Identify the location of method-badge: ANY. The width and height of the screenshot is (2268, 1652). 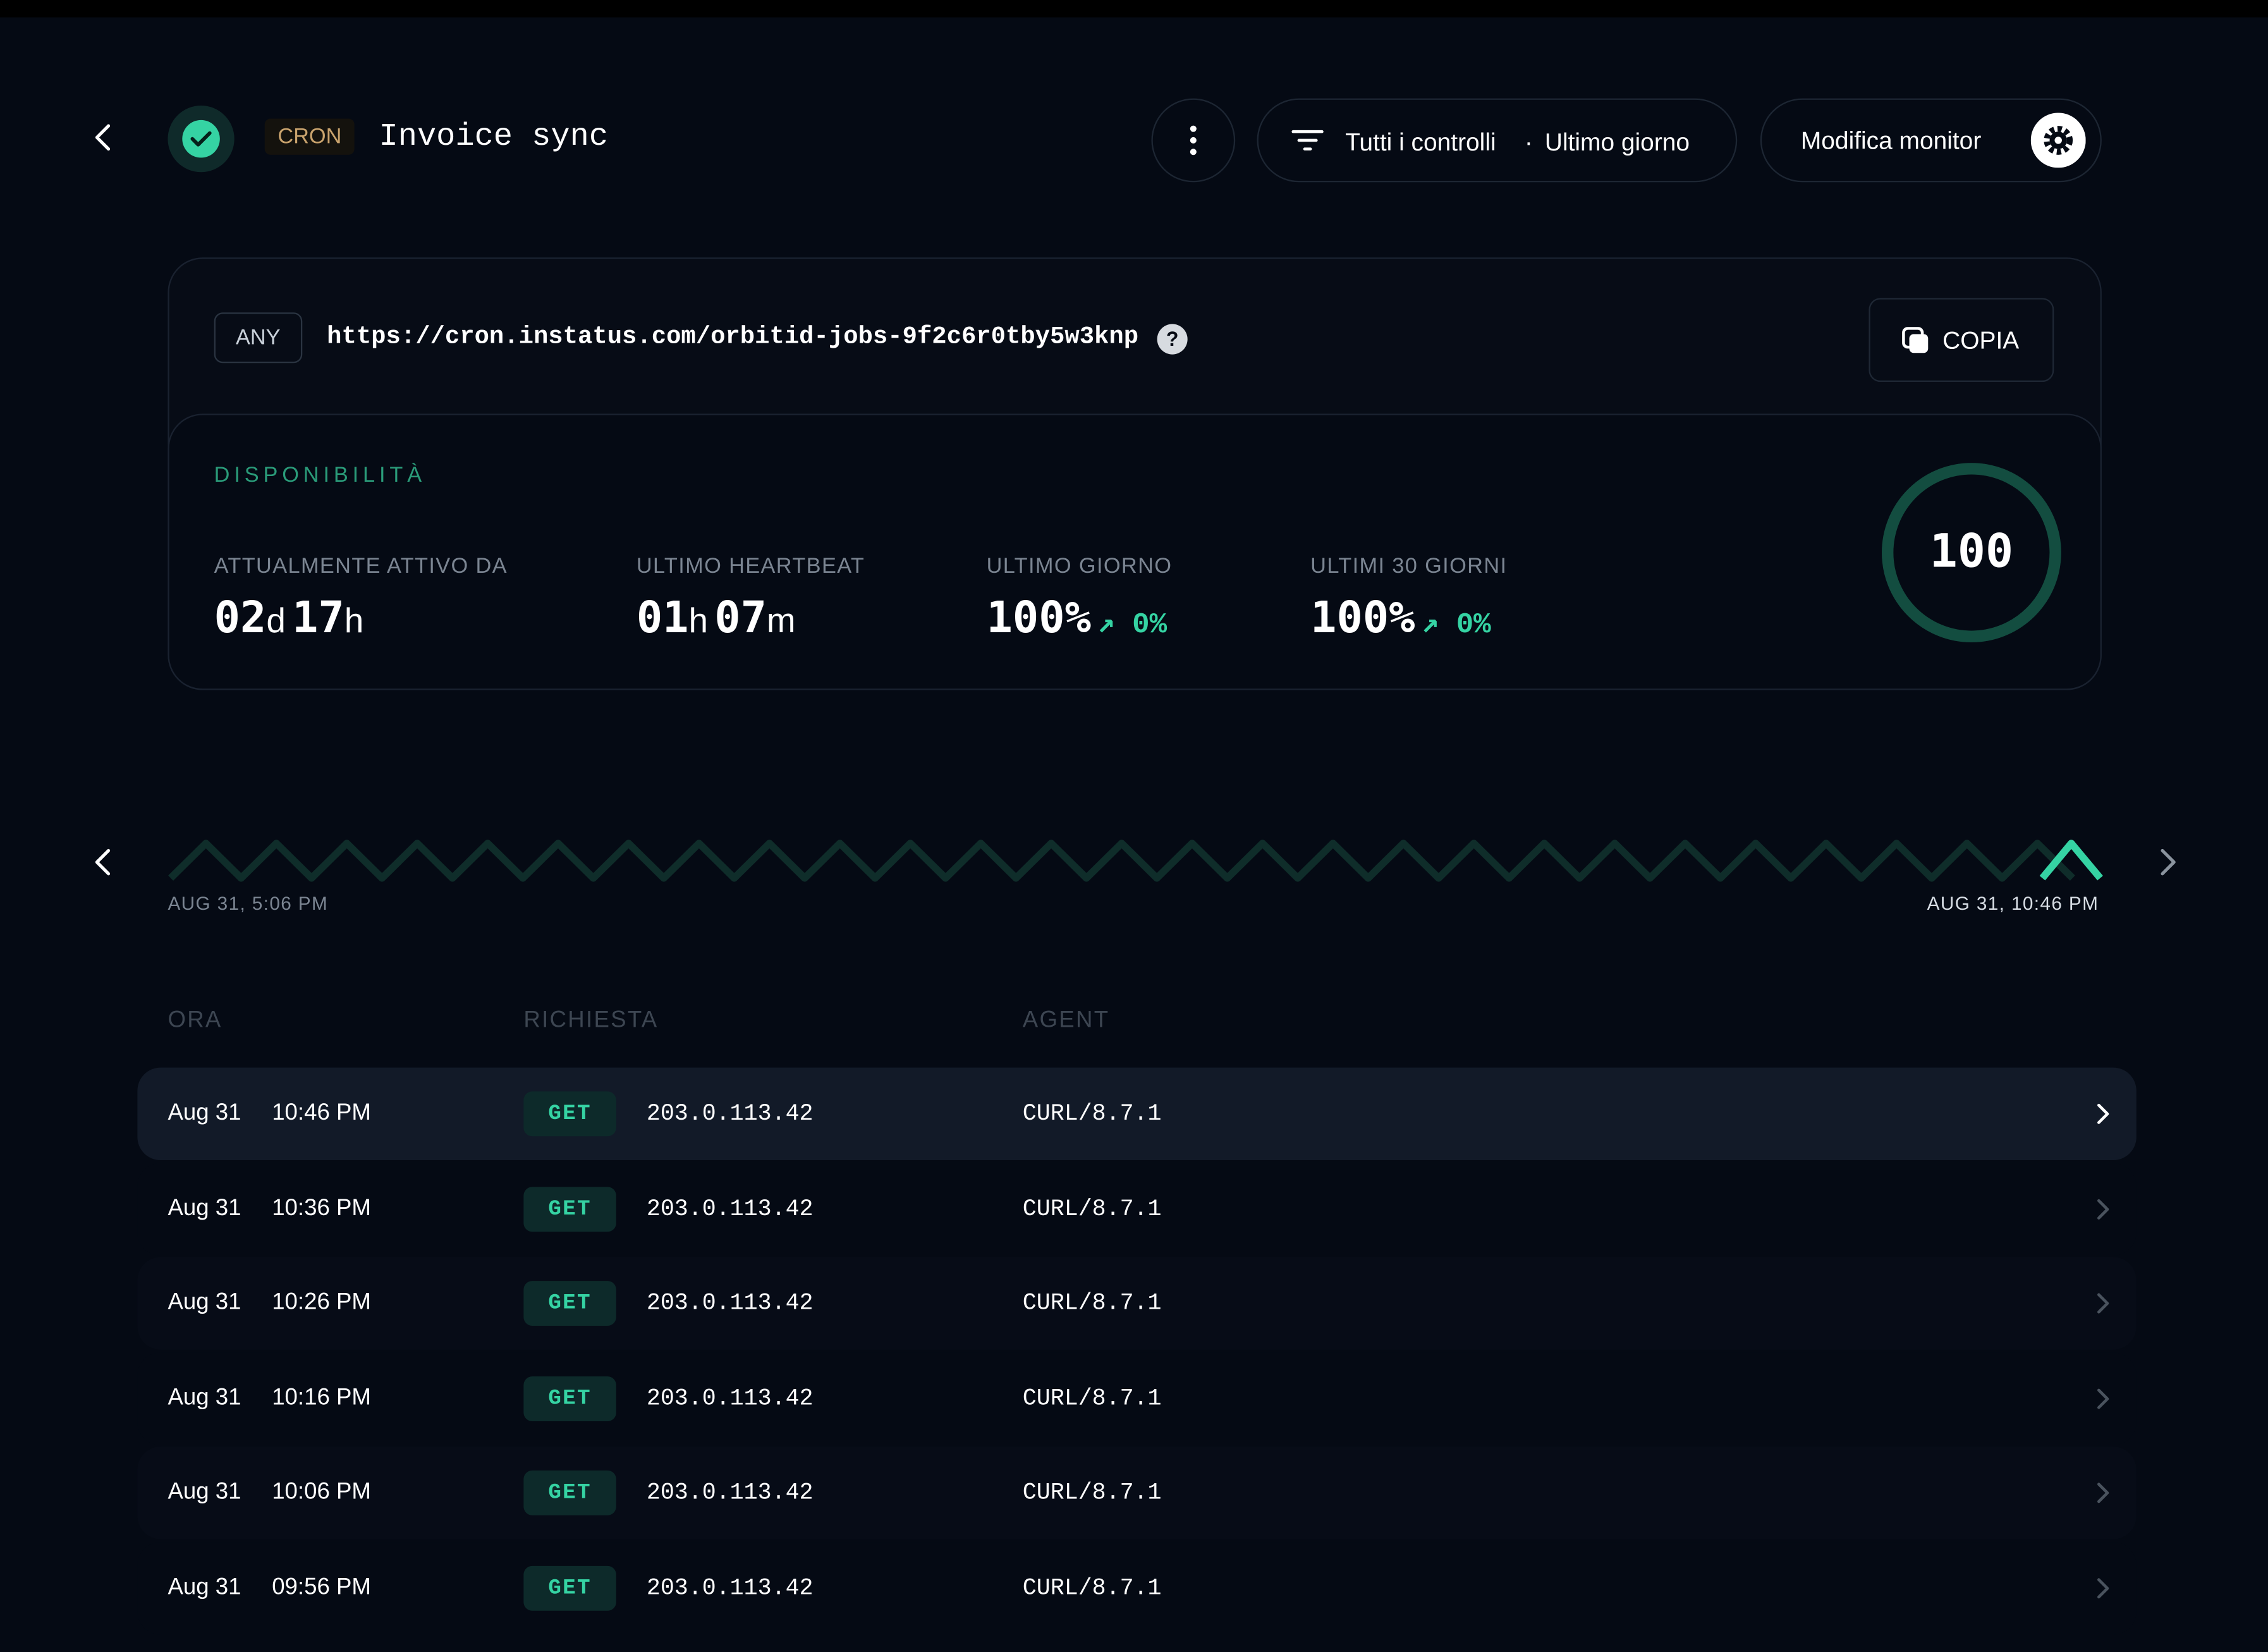
(258, 338).